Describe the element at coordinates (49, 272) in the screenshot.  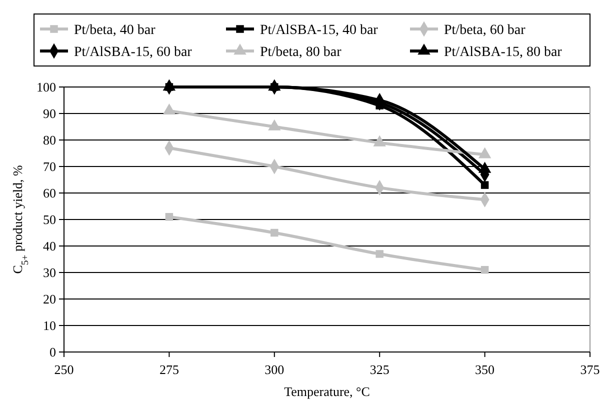
I see `y-tick-label: 30` at that location.